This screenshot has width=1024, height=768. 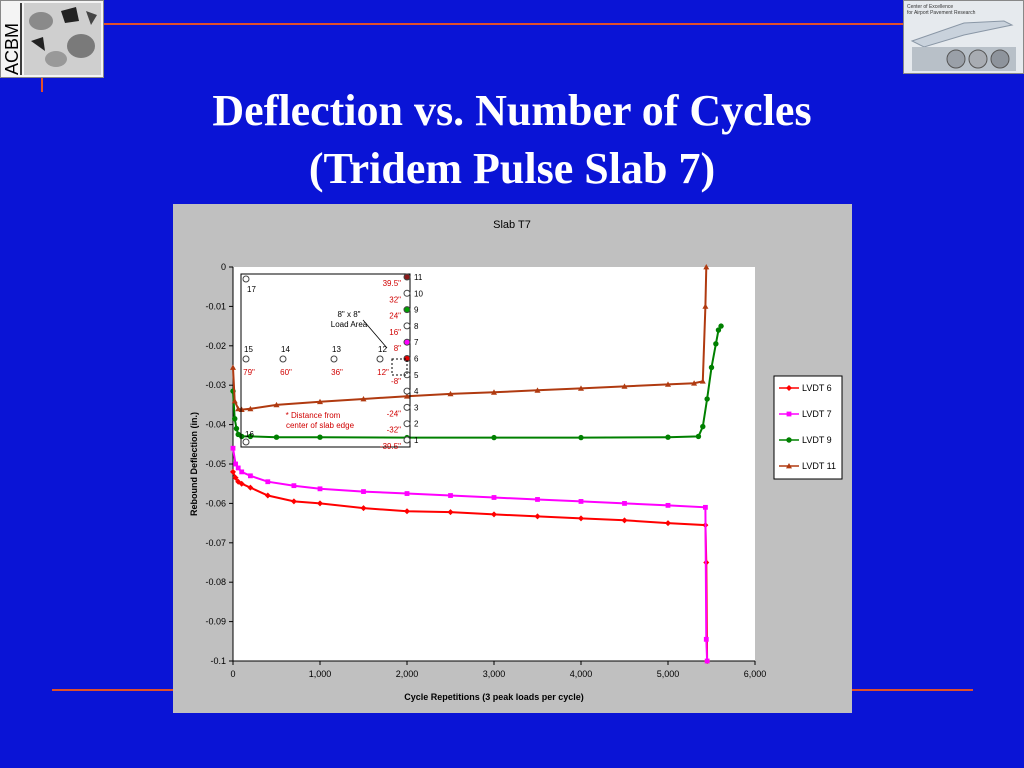 I want to click on x-tick-label: 5,000, so click(x=668, y=674).